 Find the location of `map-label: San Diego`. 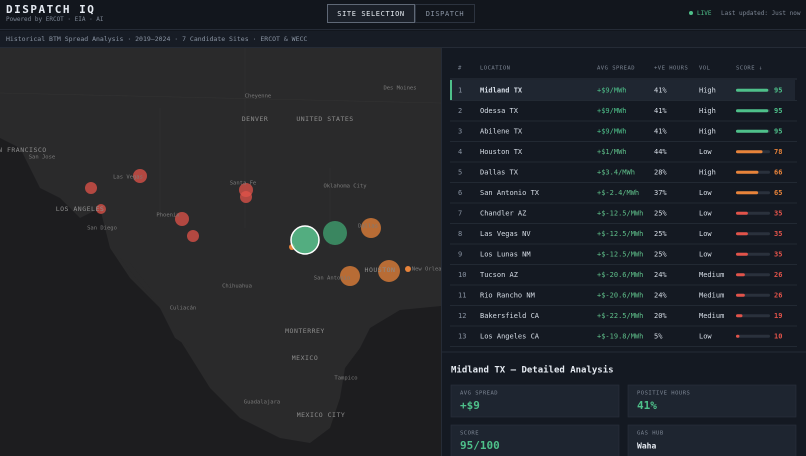

map-label: San Diego is located at coordinates (102, 229).